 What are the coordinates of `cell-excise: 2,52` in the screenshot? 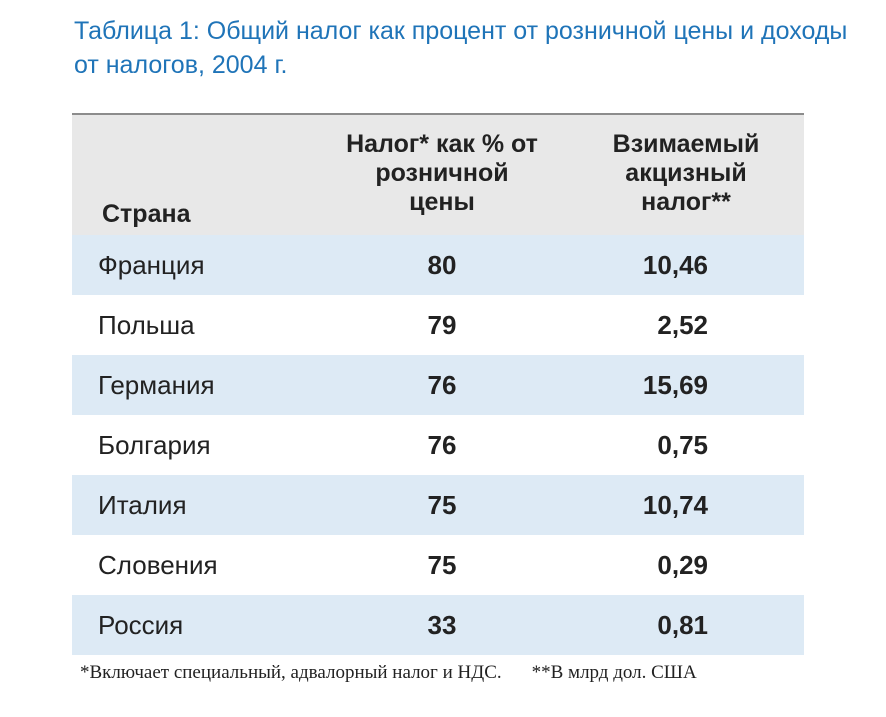 It's located at (682, 325).